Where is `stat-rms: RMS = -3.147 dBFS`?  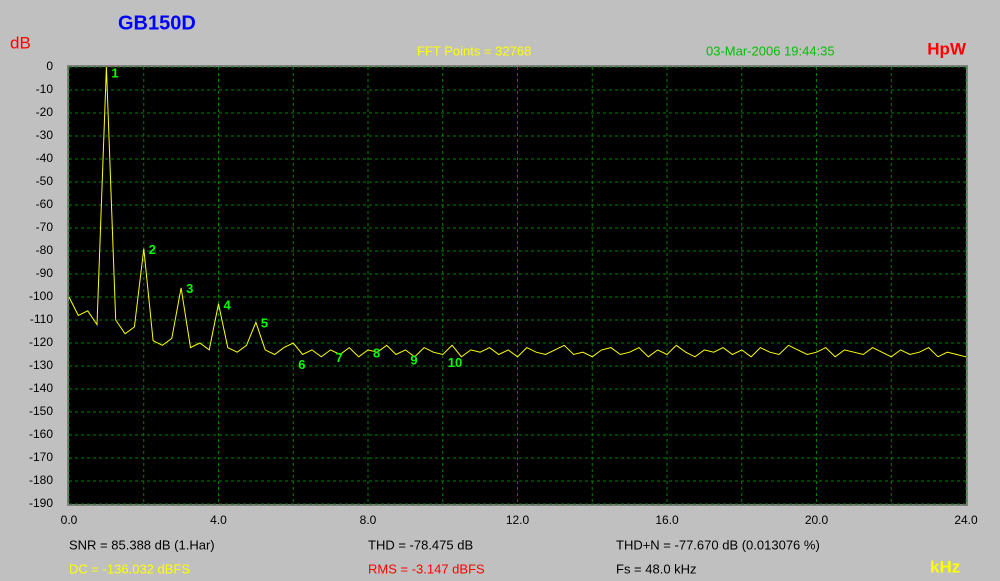 stat-rms: RMS = -3.147 dBFS is located at coordinates (426, 568).